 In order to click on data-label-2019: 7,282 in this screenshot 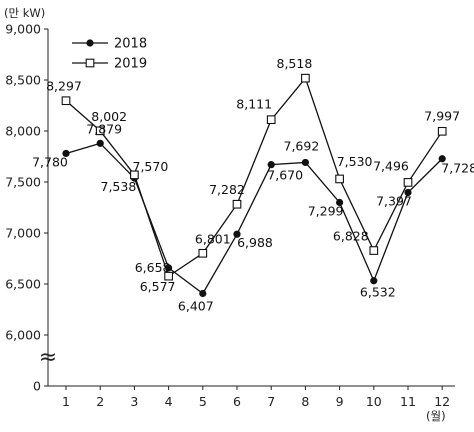, I will do `click(227, 189)`.